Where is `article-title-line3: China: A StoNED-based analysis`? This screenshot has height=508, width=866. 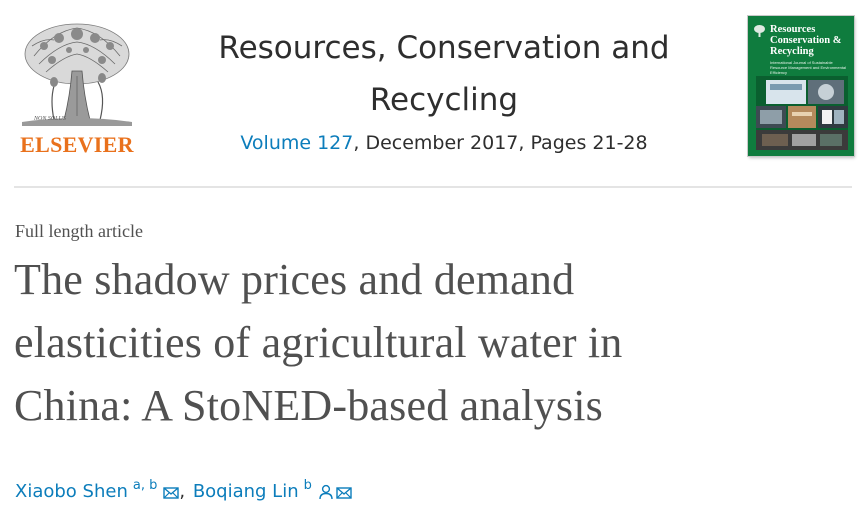
article-title-line3: China: A StoNED-based analysis is located at coordinates (308, 405).